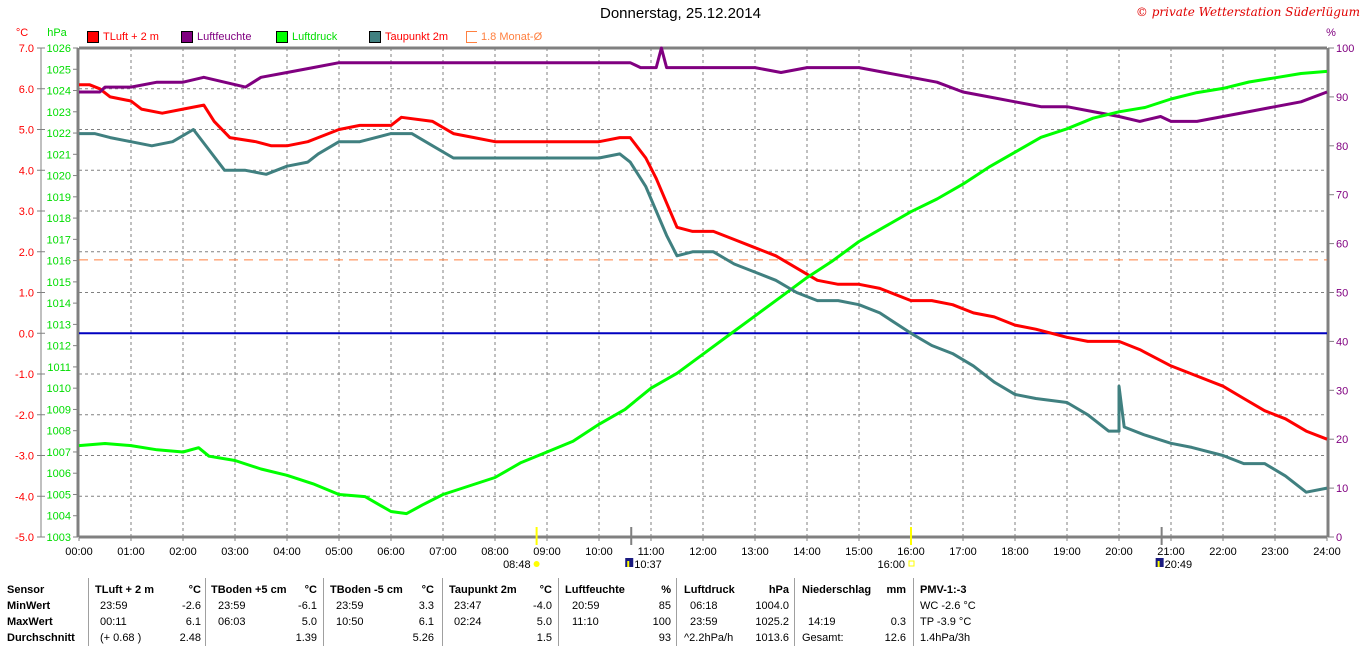  What do you see at coordinates (1342, 489) in the screenshot?
I see `humidity-tick-label: 10` at bounding box center [1342, 489].